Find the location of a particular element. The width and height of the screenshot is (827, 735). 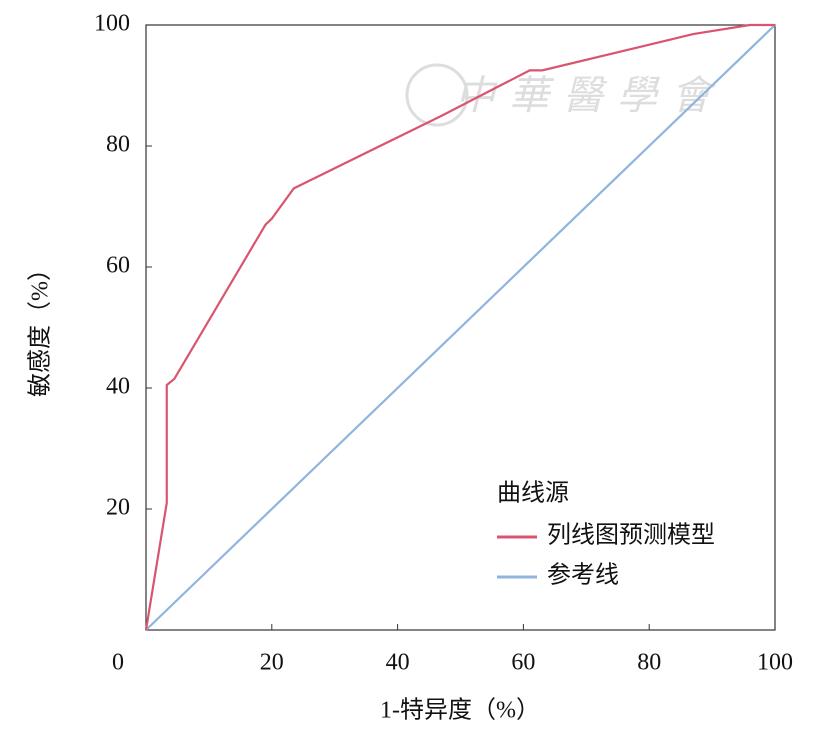

x-tick-label: 40 is located at coordinates (398, 663).